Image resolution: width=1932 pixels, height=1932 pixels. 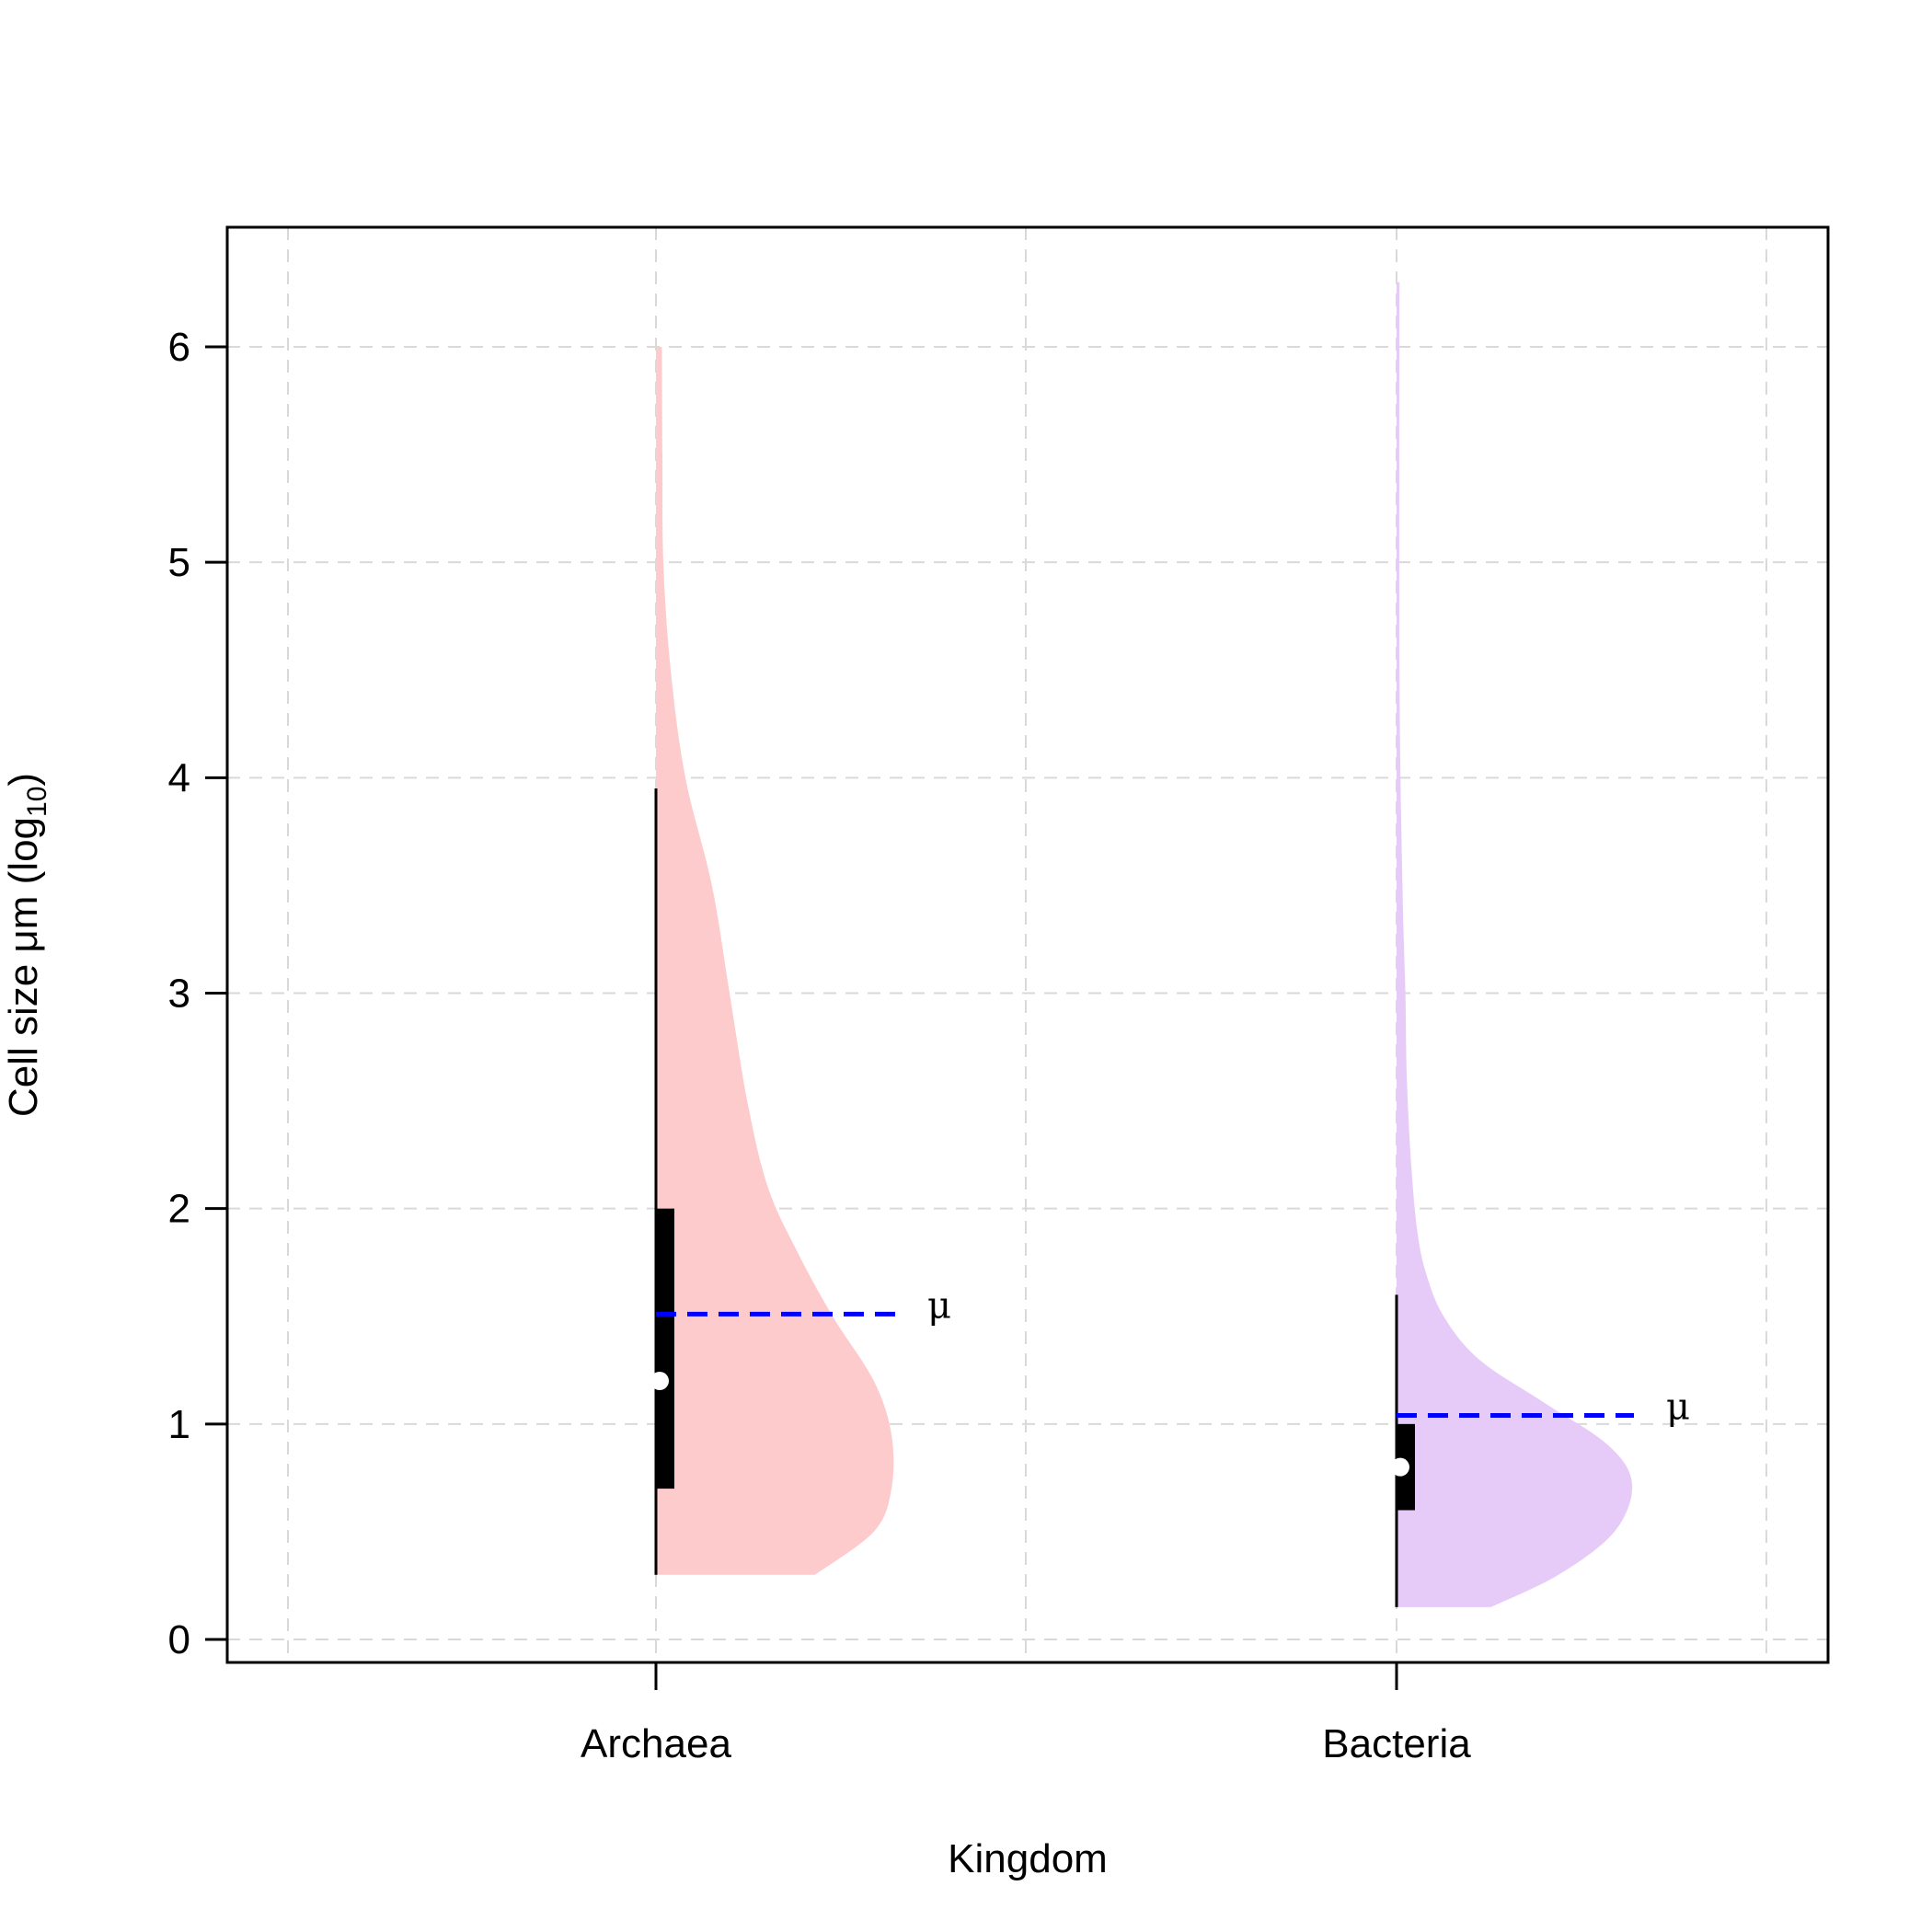 What do you see at coordinates (197, 993) in the screenshot?
I see `y-axis: 0 1 2 3 4 5 6` at bounding box center [197, 993].